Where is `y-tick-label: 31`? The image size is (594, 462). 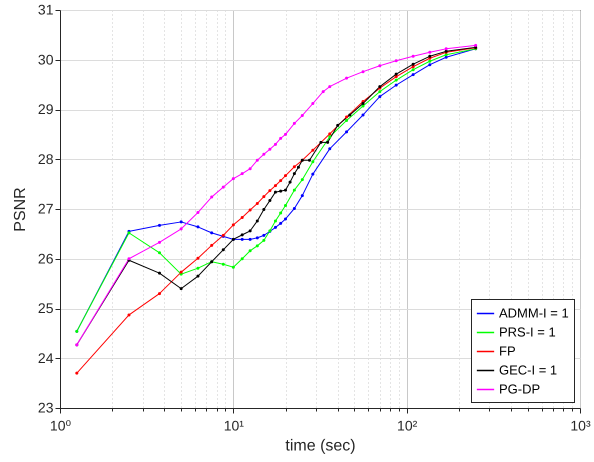 y-tick-label: 31 is located at coordinates (46, 10).